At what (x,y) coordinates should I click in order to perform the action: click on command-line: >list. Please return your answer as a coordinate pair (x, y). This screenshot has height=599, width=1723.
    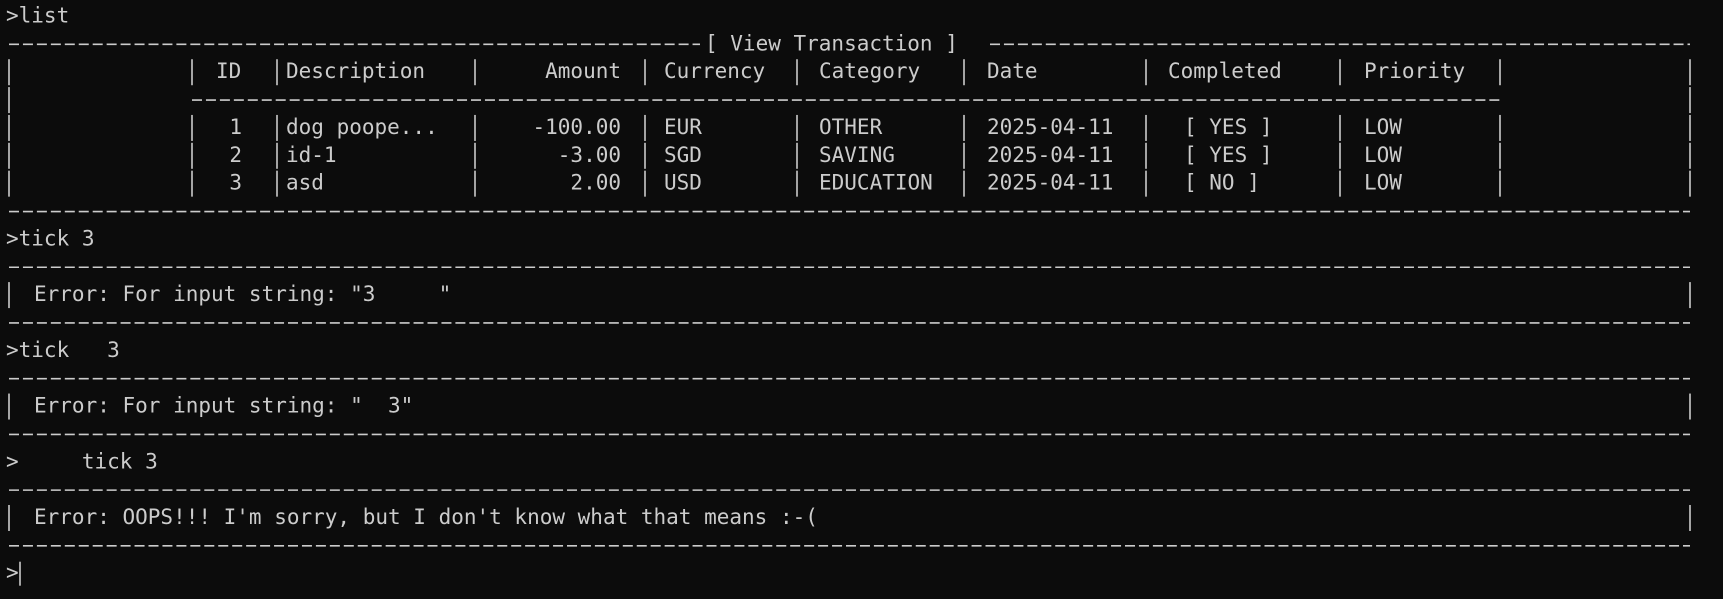
    Looking at the image, I should click on (37, 16).